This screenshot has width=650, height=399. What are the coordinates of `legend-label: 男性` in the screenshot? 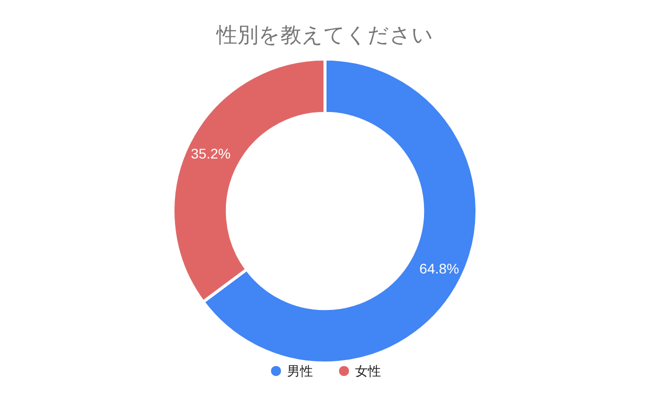 It's located at (300, 371).